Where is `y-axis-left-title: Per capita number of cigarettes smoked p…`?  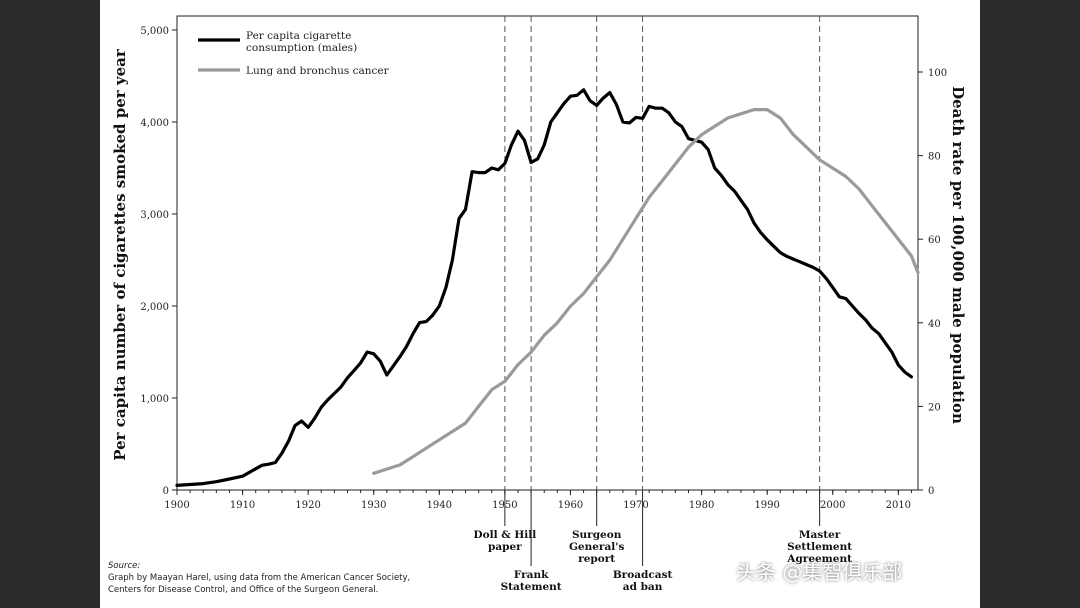
y-axis-left-title: Per capita number of cigarettes smoked p… is located at coordinates (120, 254).